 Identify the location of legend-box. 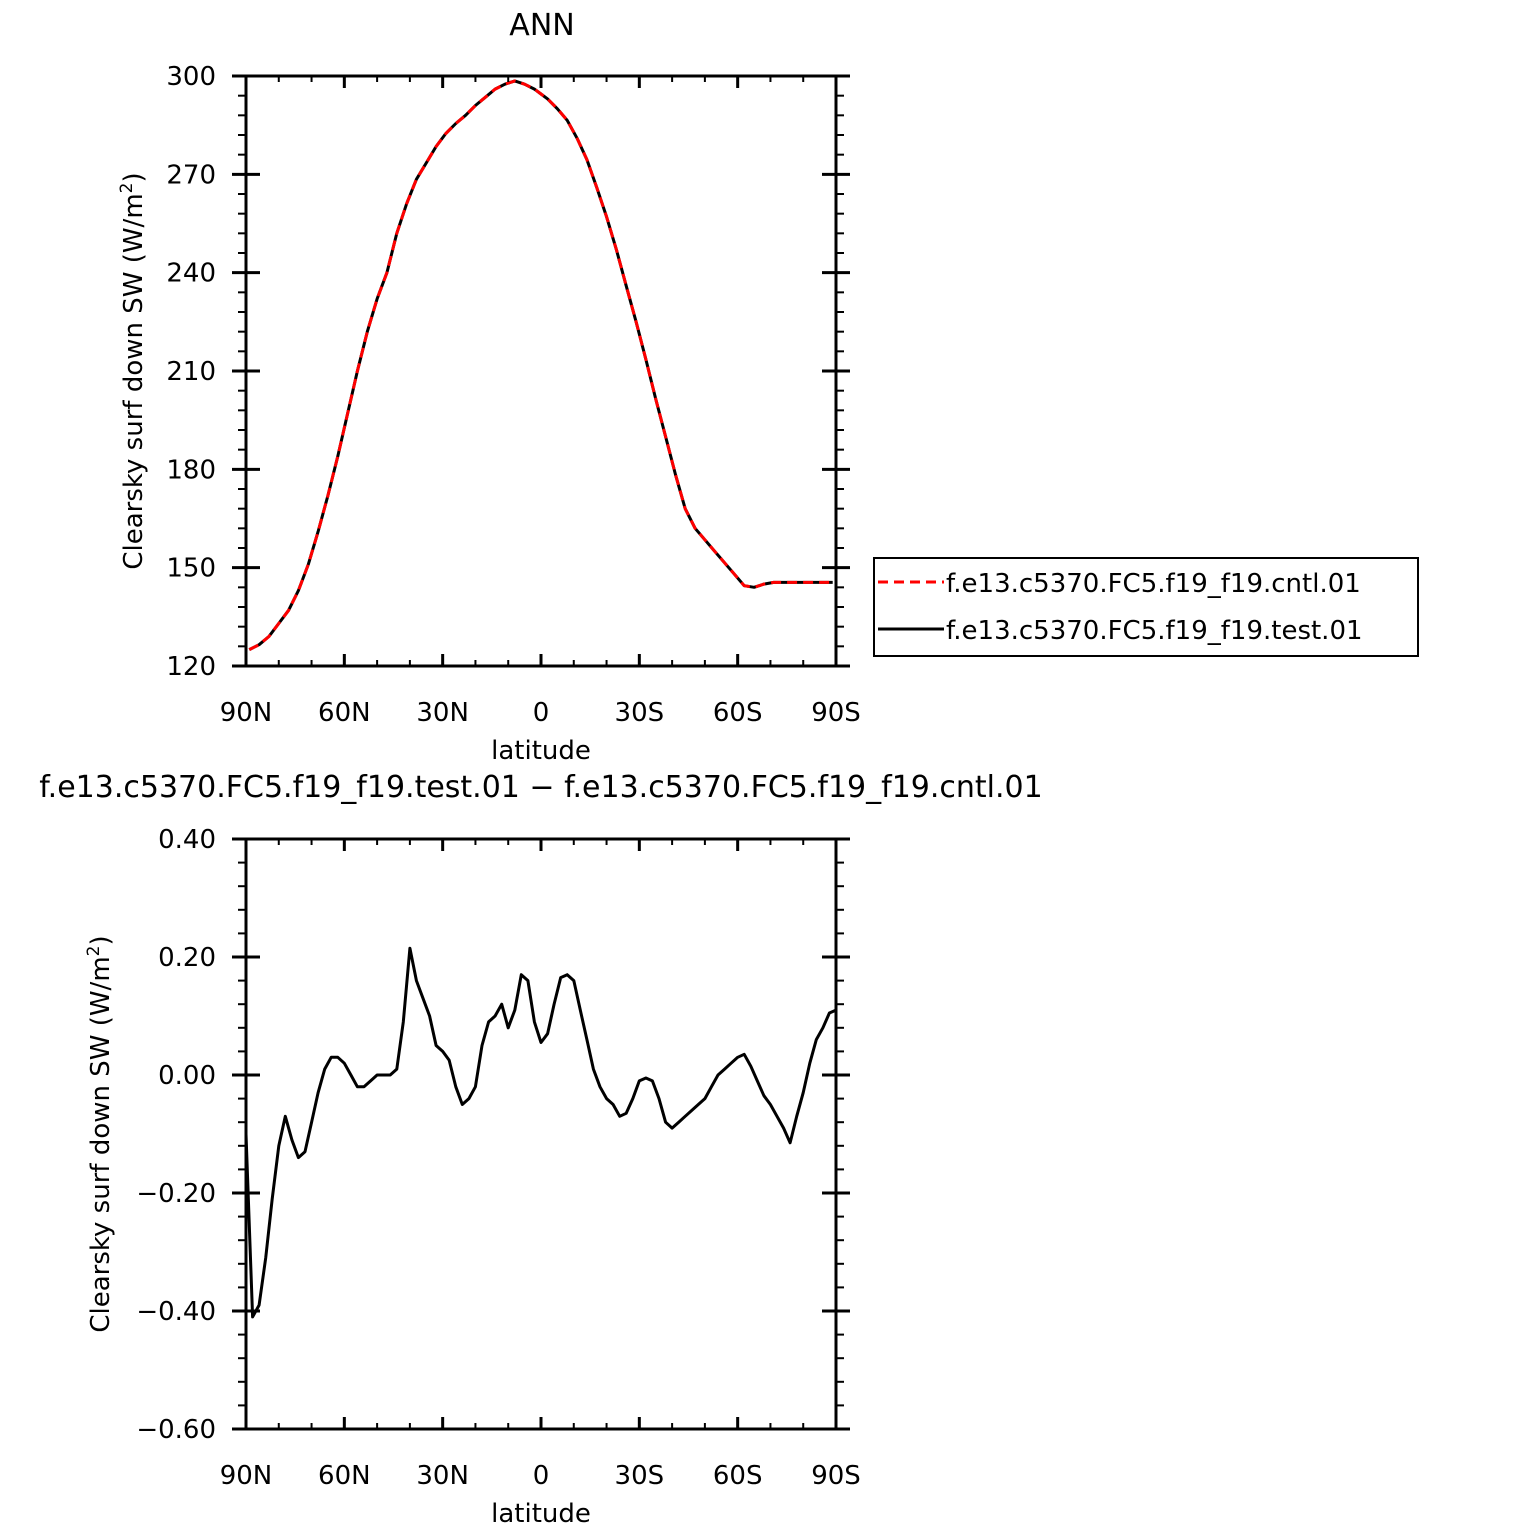
(1146, 607).